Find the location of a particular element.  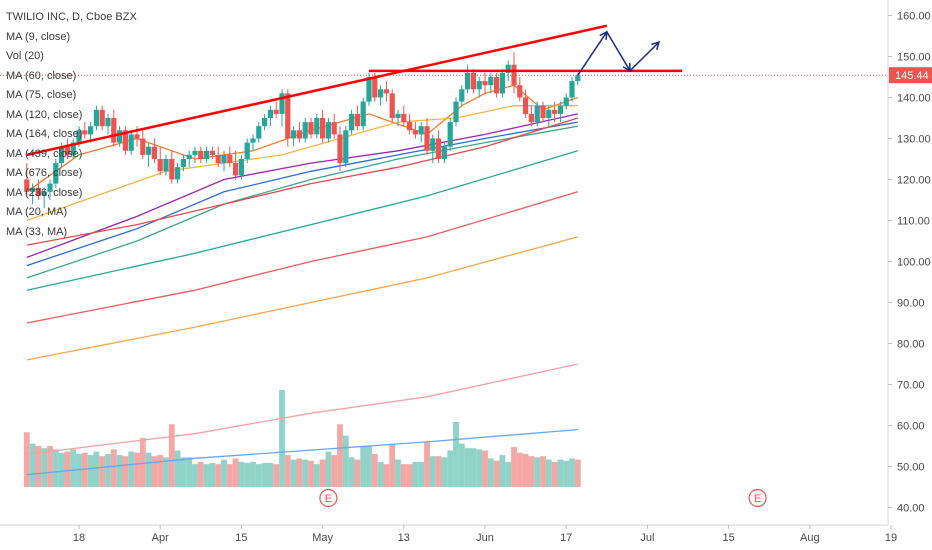

time-axis: 18 Apr 15 May 13 Jun 17 Jul 15 Aug 19 is located at coordinates (448, 534).